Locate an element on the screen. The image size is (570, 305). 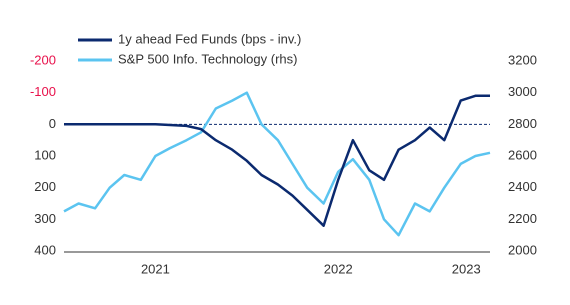
x-tick-label: 2021 is located at coordinates (155, 268).